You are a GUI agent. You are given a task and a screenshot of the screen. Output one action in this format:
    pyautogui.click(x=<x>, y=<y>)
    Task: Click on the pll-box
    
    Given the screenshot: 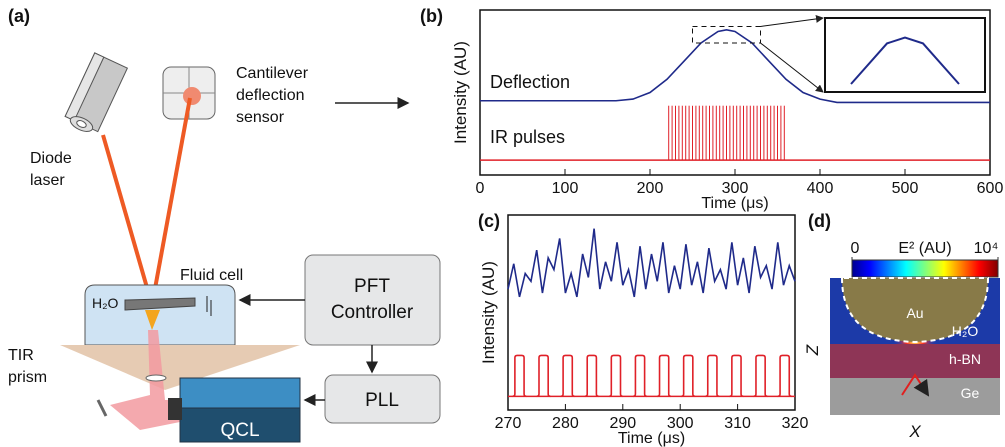 What is the action you would take?
    pyautogui.click(x=382, y=399)
    